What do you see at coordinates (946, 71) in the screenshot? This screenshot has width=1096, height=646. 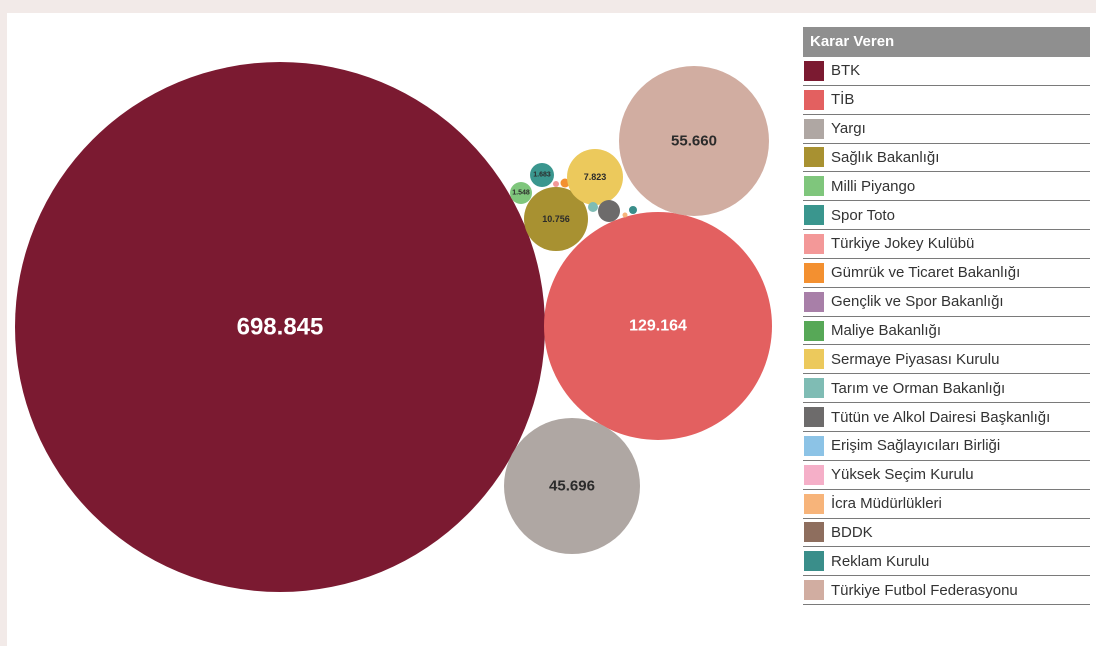 I see `legend-item: BTK` at bounding box center [946, 71].